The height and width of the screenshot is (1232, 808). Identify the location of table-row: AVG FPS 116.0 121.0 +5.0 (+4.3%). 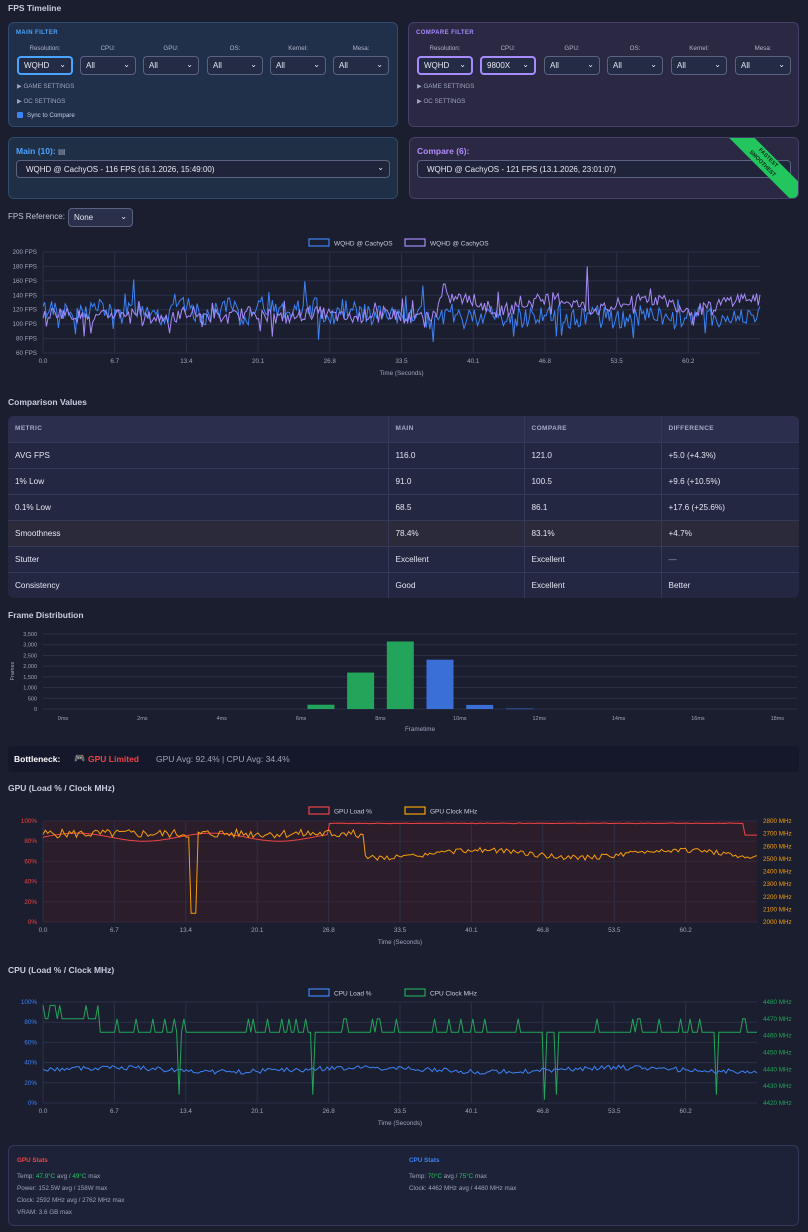
(403, 454).